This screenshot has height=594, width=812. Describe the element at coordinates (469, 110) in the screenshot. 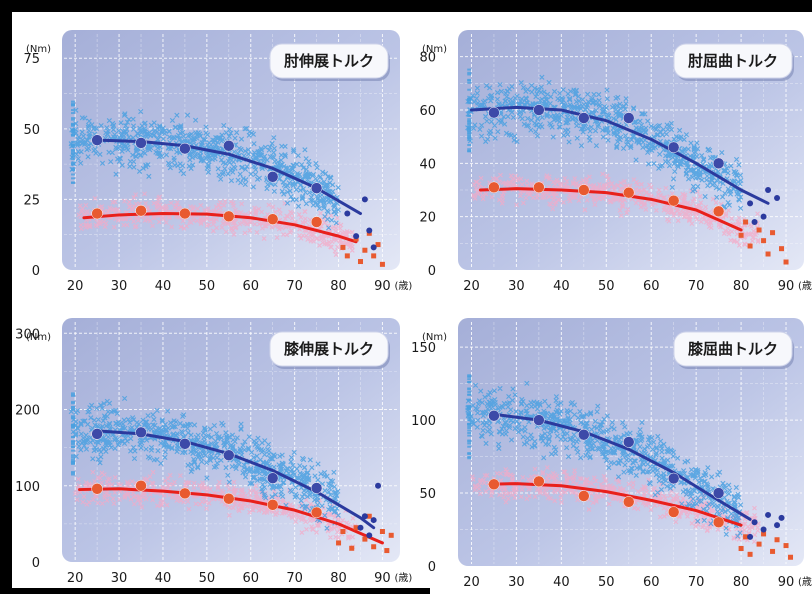

I see `scatter-band` at that location.